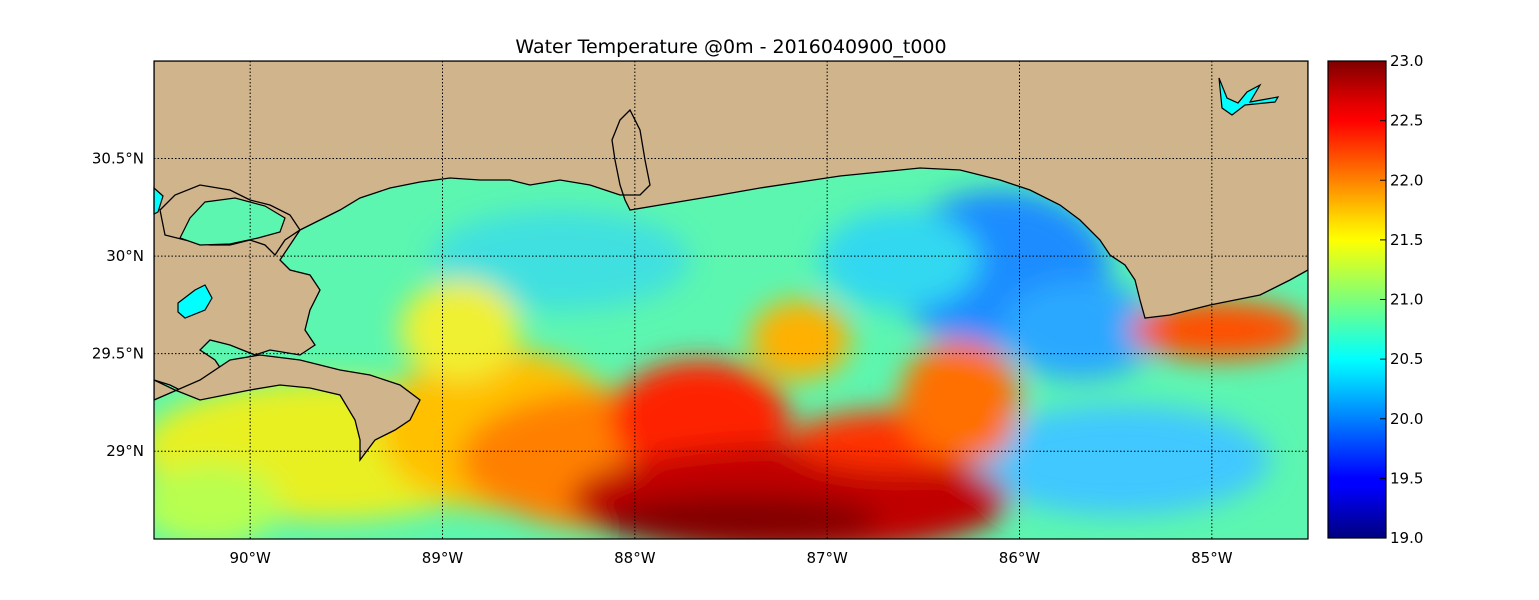  Describe the element at coordinates (1406, 419) in the screenshot. I see `colorbar-tick-label: 20.0` at that location.